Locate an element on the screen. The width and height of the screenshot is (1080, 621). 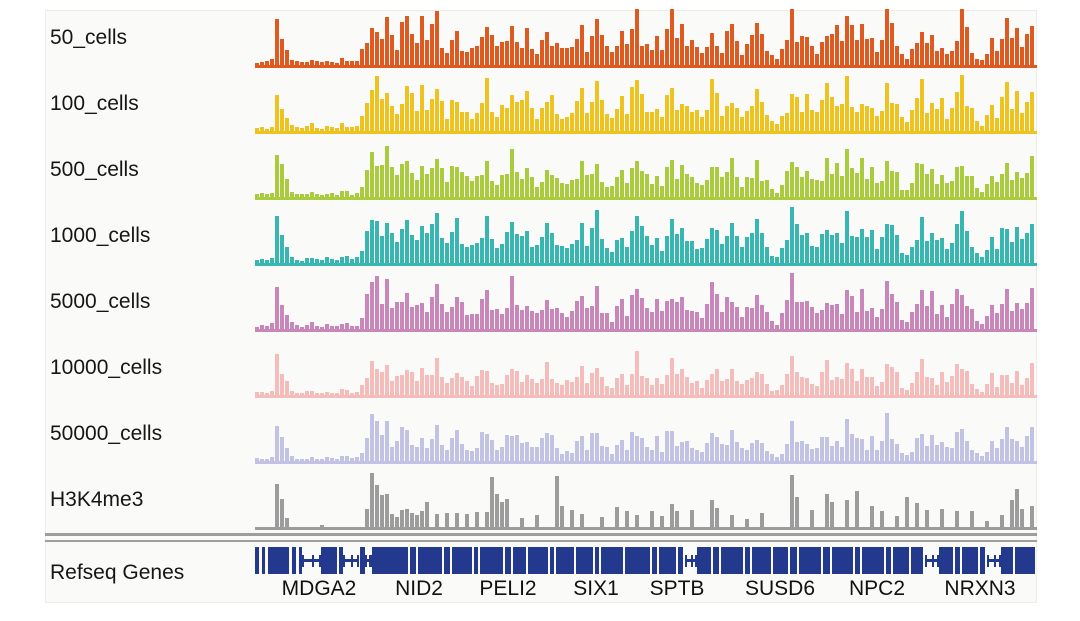
gene-intron-tick is located at coordinates (988, 561).